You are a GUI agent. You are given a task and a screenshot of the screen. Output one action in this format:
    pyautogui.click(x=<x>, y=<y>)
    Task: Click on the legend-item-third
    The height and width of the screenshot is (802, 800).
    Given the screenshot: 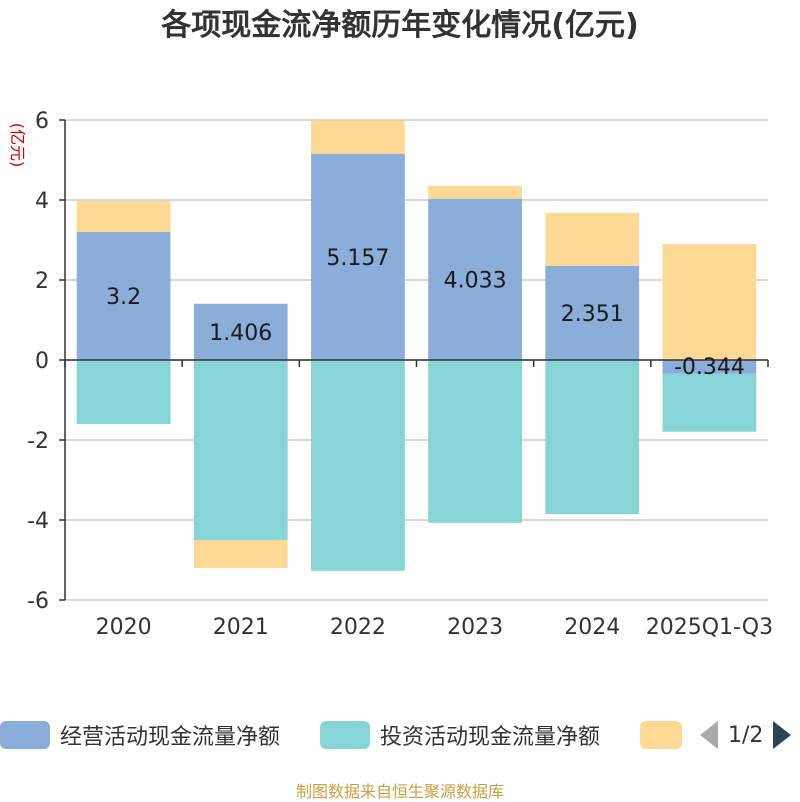 What is the action you would take?
    pyautogui.click(x=661, y=735)
    